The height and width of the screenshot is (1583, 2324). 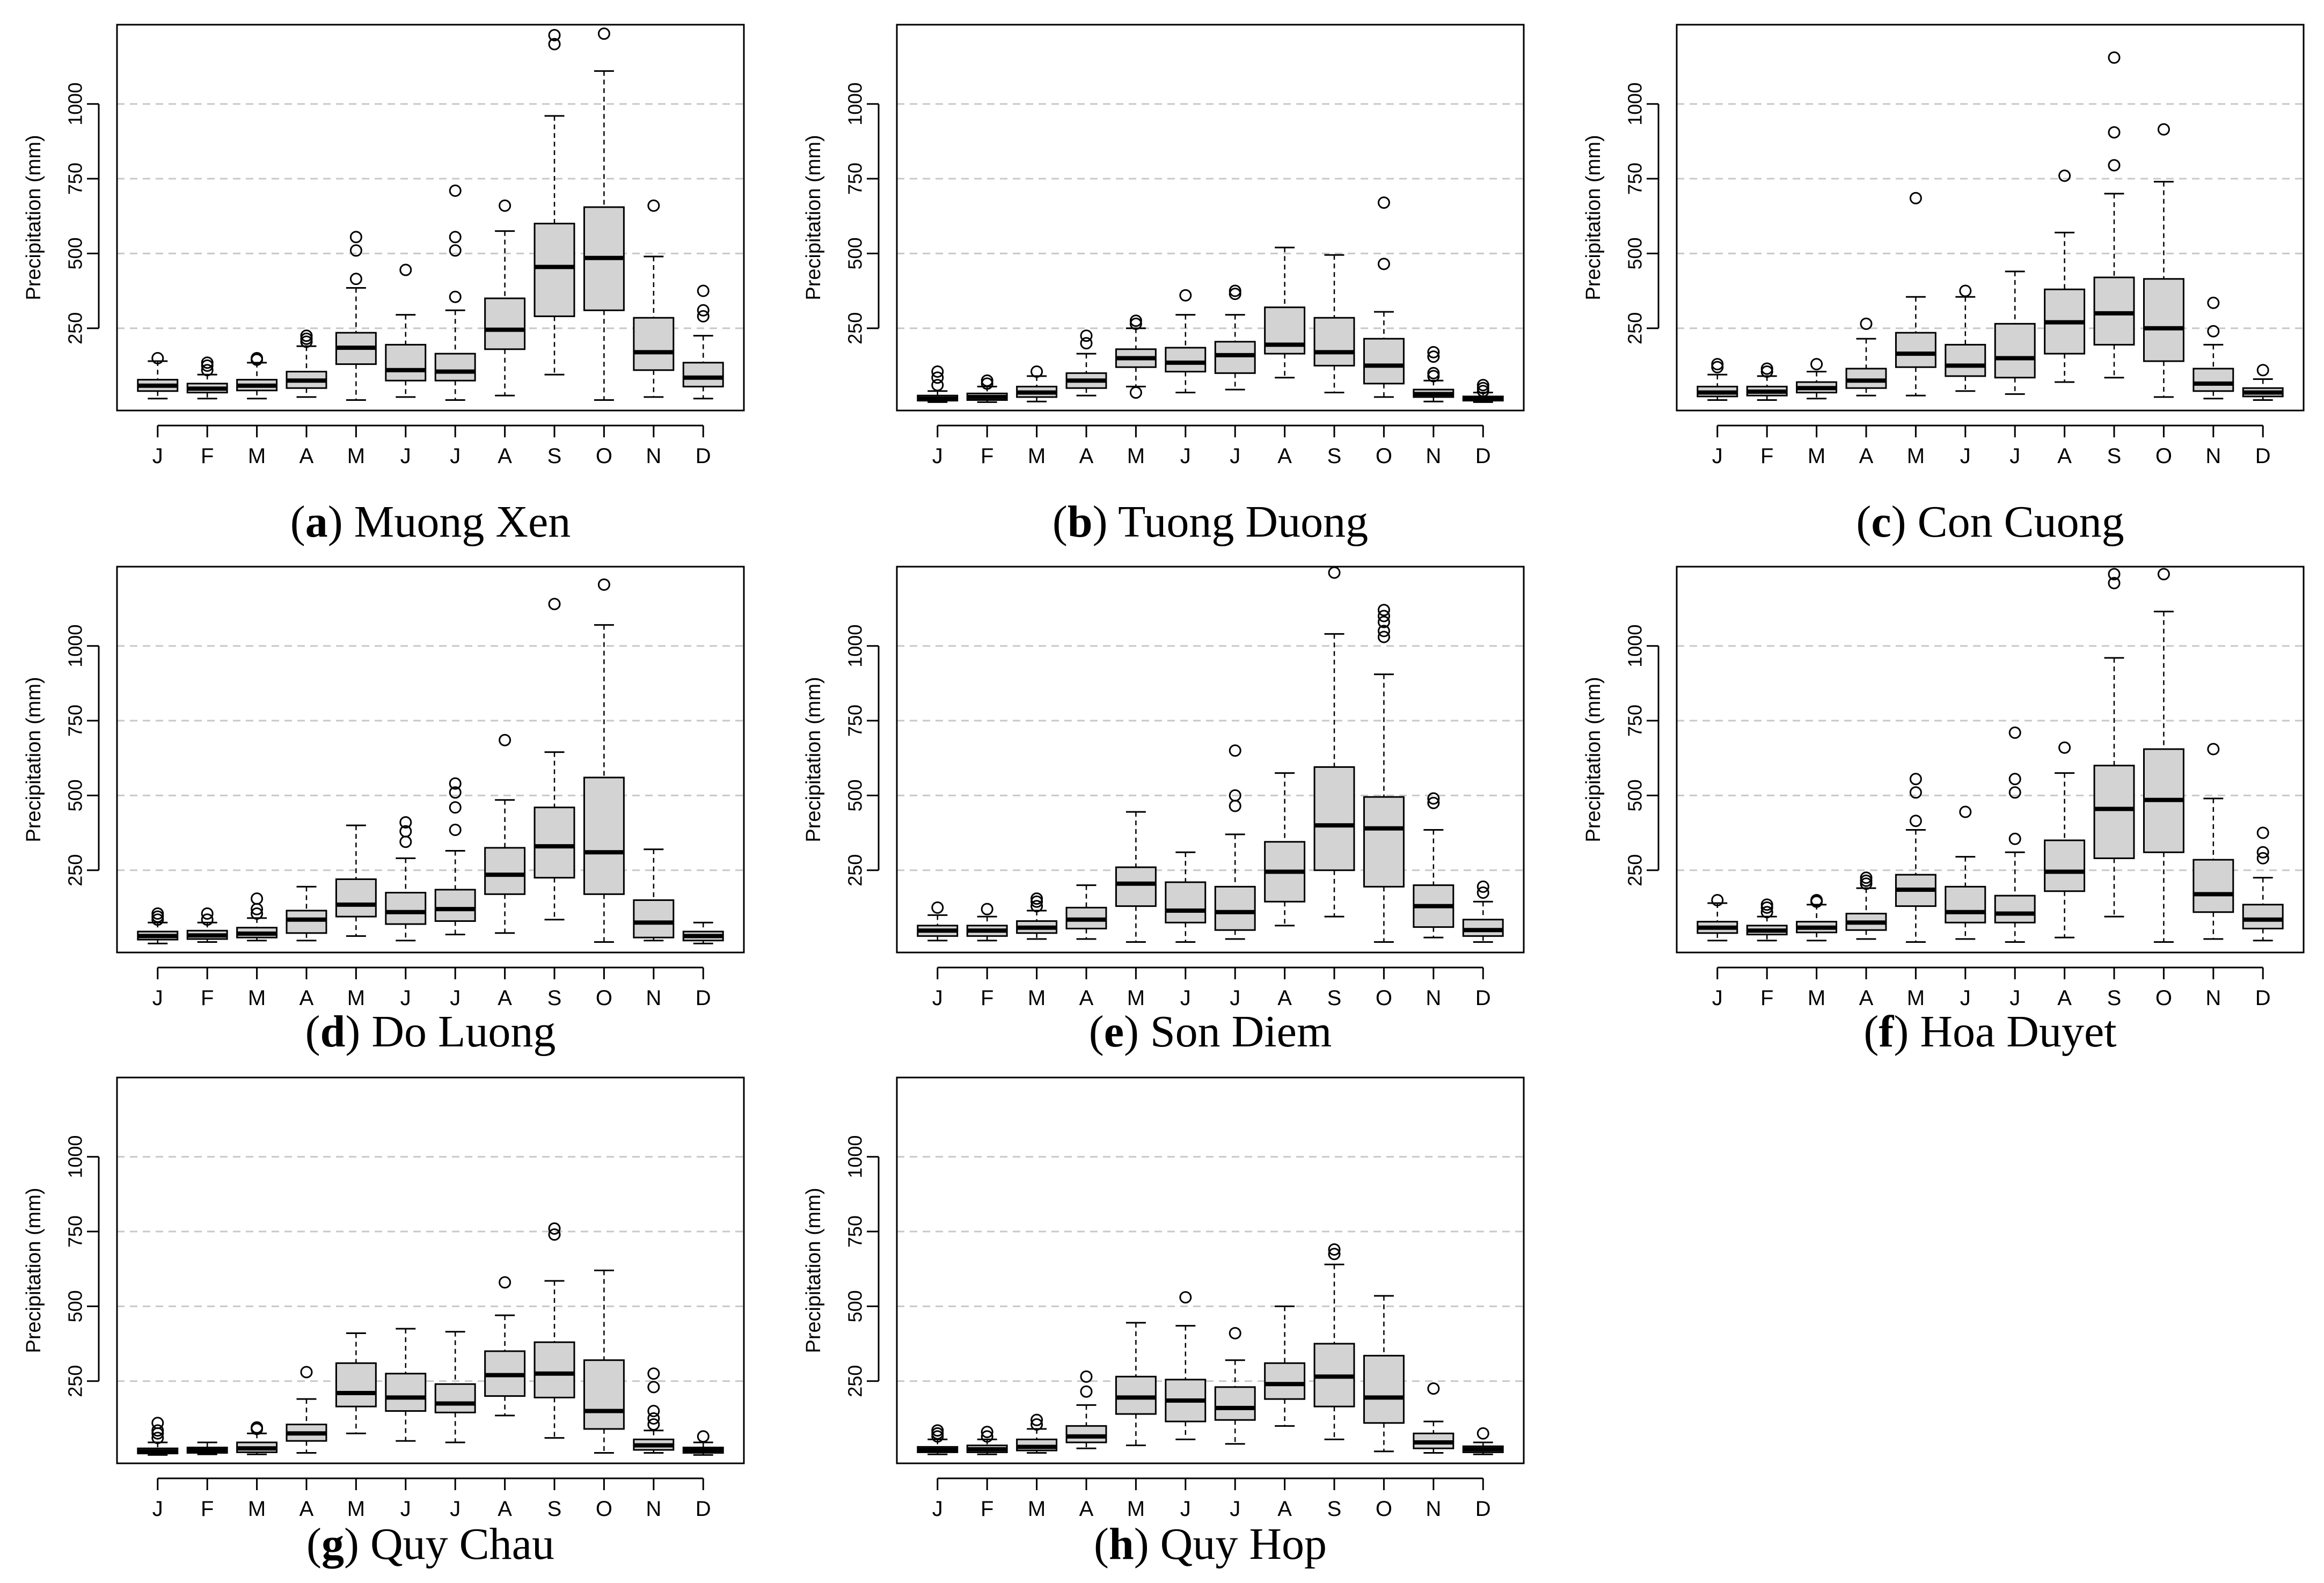 What do you see at coordinates (505, 333) in the screenshot?
I see `box-8: A` at bounding box center [505, 333].